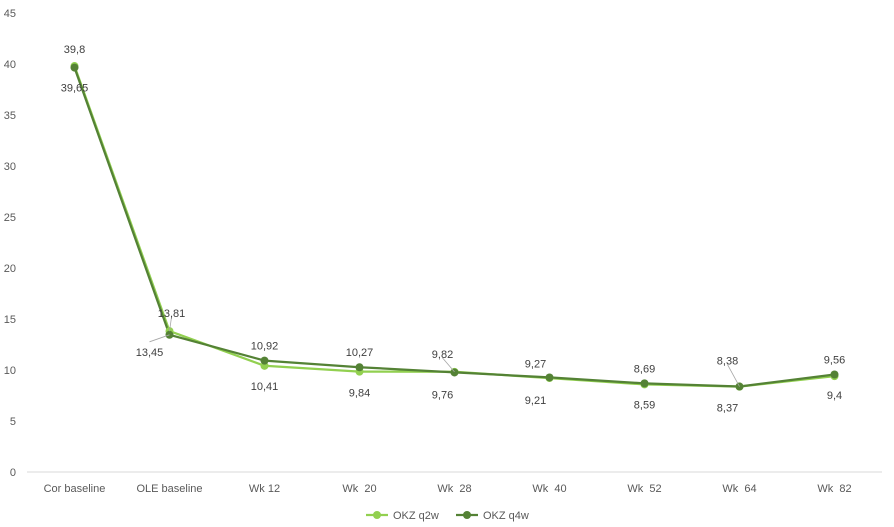 This screenshot has width=894, height=527. I want to click on data-label: 9,4, so click(834, 396).